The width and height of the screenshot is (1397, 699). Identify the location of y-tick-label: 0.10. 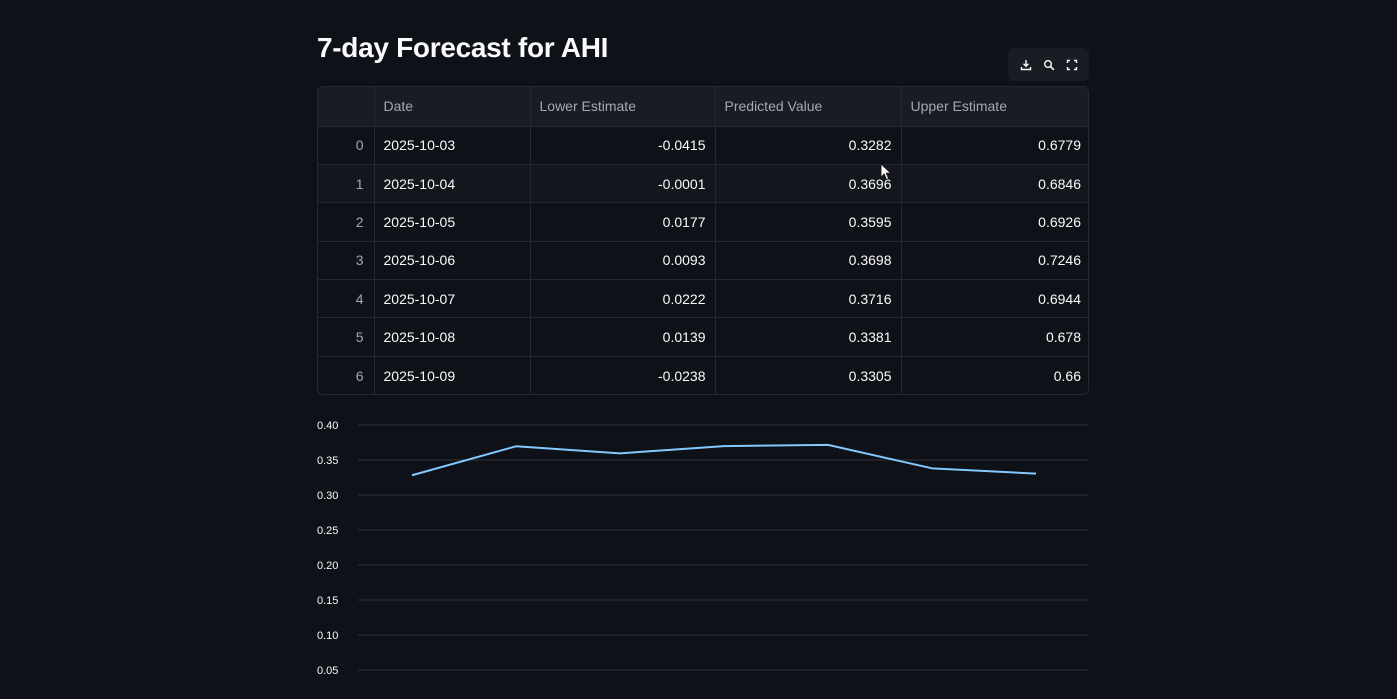
(327, 636).